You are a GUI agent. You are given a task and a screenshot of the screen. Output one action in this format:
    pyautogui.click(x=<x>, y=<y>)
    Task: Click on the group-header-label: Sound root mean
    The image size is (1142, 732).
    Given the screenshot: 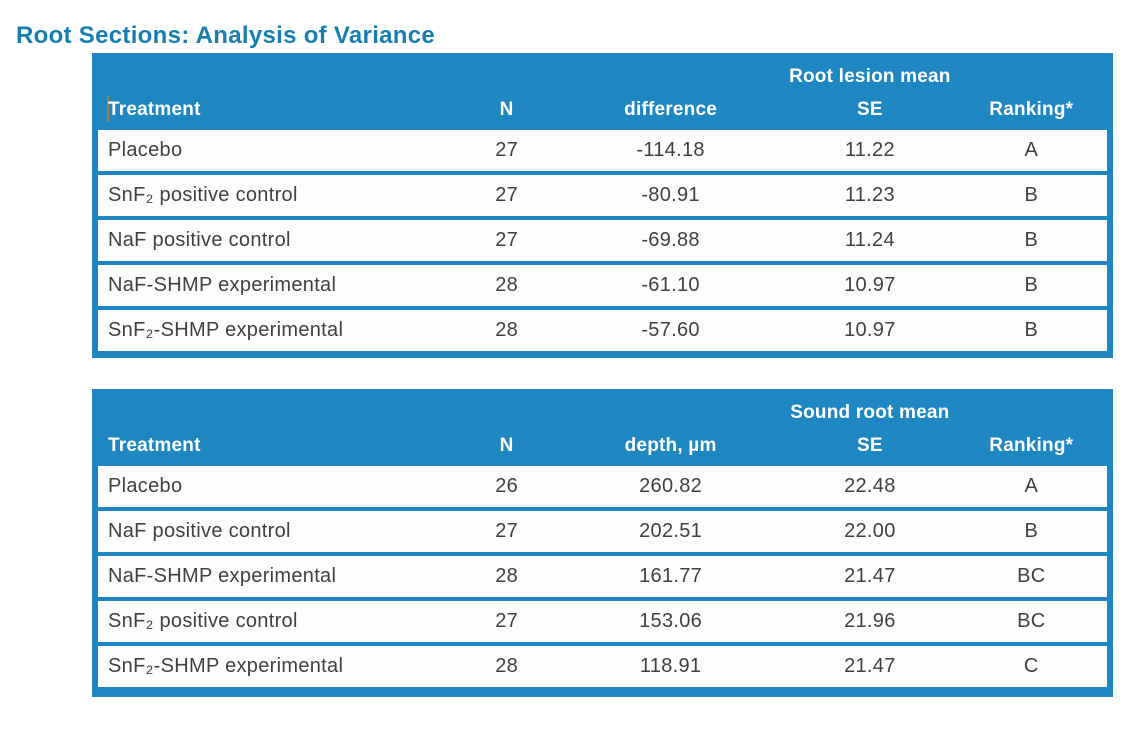 What is the action you would take?
    pyautogui.click(x=870, y=412)
    